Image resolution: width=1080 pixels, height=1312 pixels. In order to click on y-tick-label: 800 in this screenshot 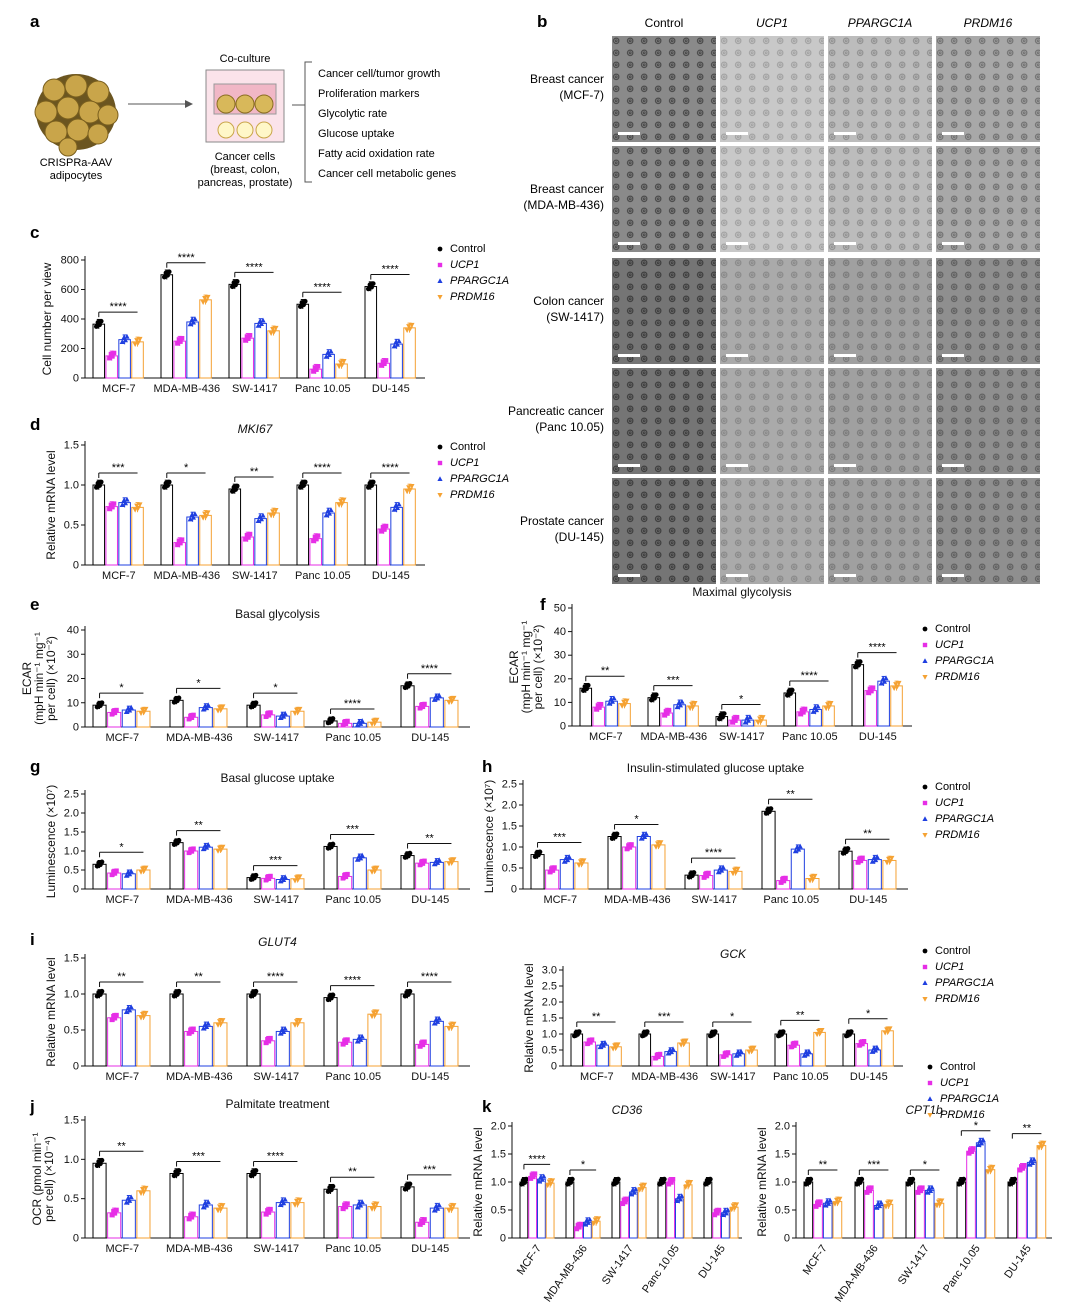, I will do `click(70, 261)`.